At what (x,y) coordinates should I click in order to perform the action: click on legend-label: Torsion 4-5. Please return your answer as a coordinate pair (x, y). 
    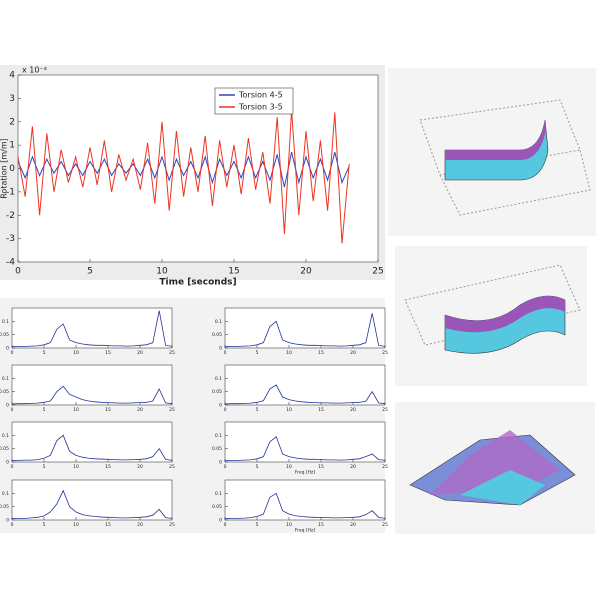
    Looking at the image, I should click on (260, 95).